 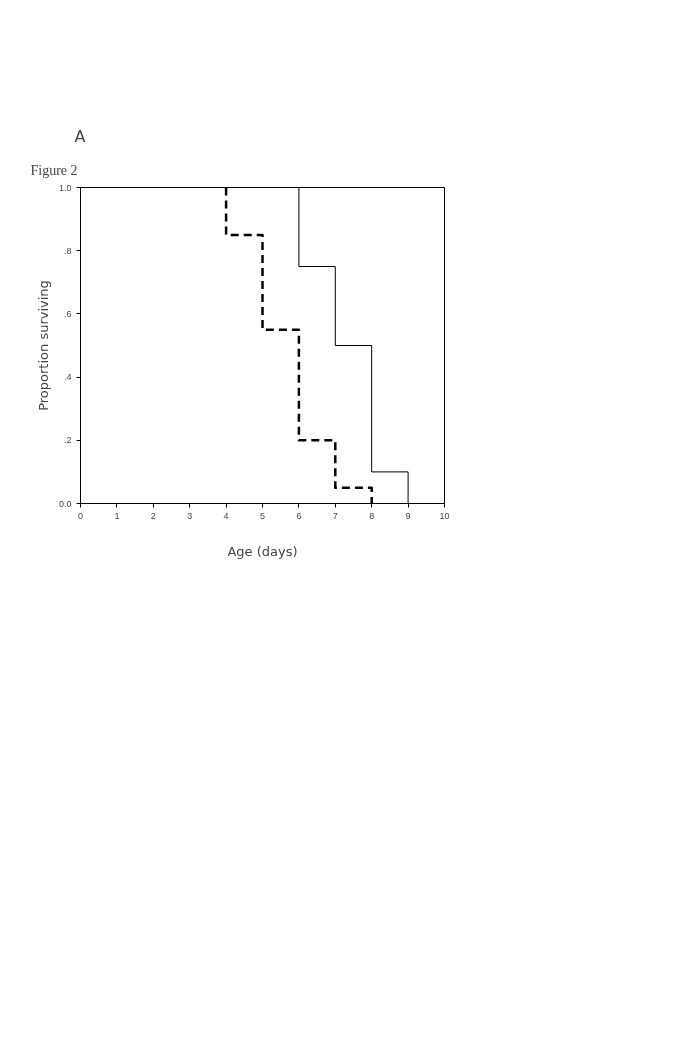 What do you see at coordinates (54, 170) in the screenshot?
I see `caption: Figure 2` at bounding box center [54, 170].